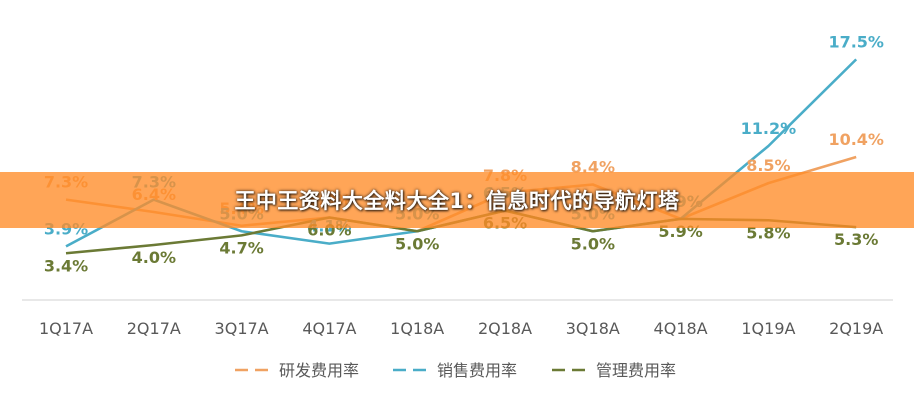 Image resolution: width=914 pixels, height=400 pixels. I want to click on data-label: 10.4%, so click(856, 139).